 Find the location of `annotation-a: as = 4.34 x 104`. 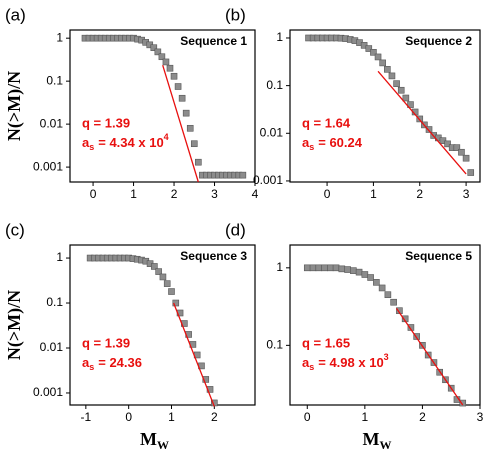

annotation-a: as = 4.34 x 104 is located at coordinates (125, 143).